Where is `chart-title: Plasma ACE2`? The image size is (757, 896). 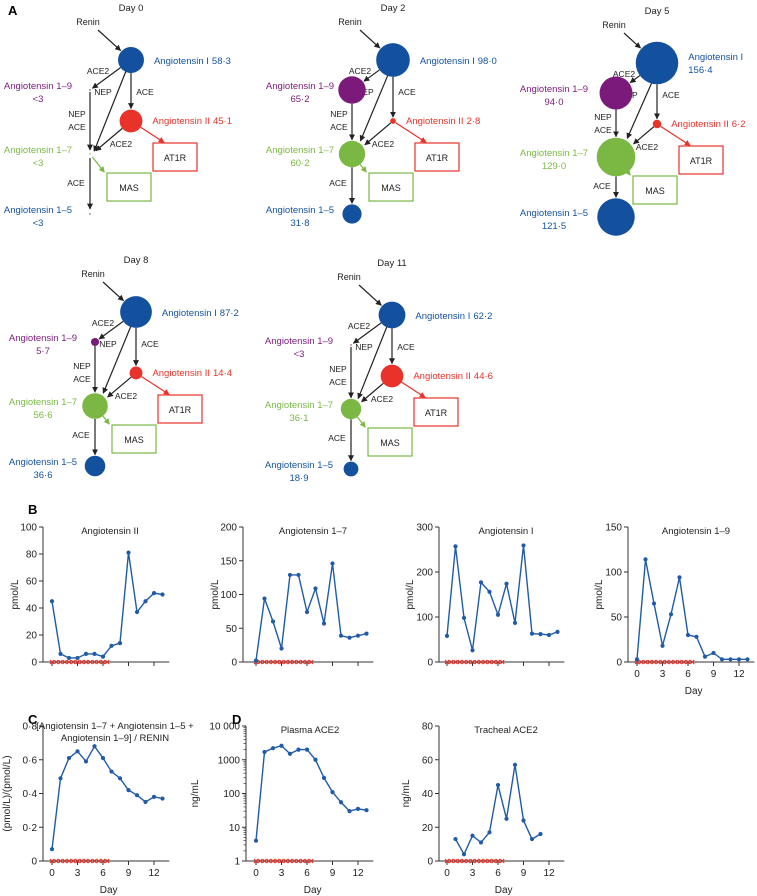 chart-title: Plasma ACE2 is located at coordinates (310, 730).